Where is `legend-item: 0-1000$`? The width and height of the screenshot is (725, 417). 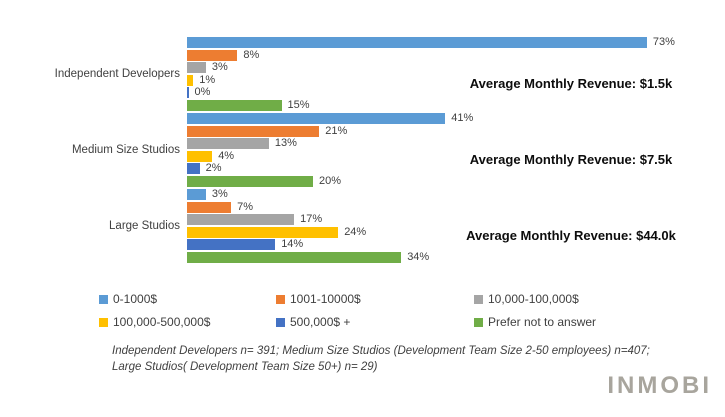 legend-item: 0-1000$ is located at coordinates (128, 299).